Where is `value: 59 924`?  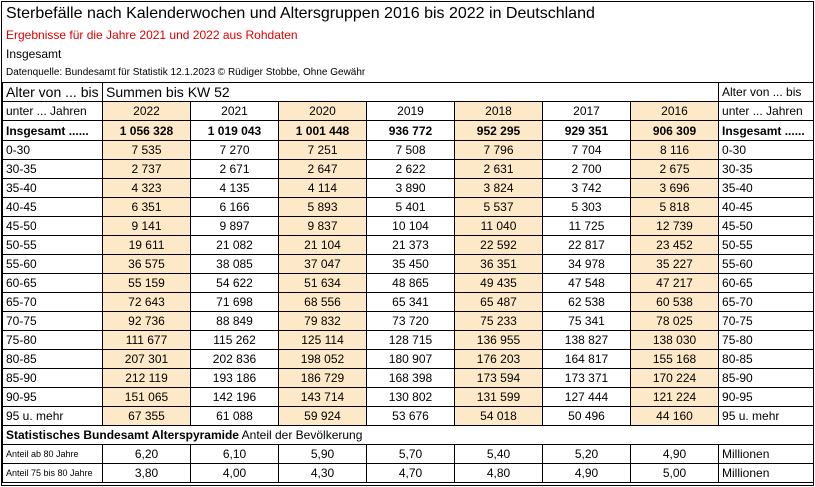
value: 59 924 is located at coordinates (322, 416).